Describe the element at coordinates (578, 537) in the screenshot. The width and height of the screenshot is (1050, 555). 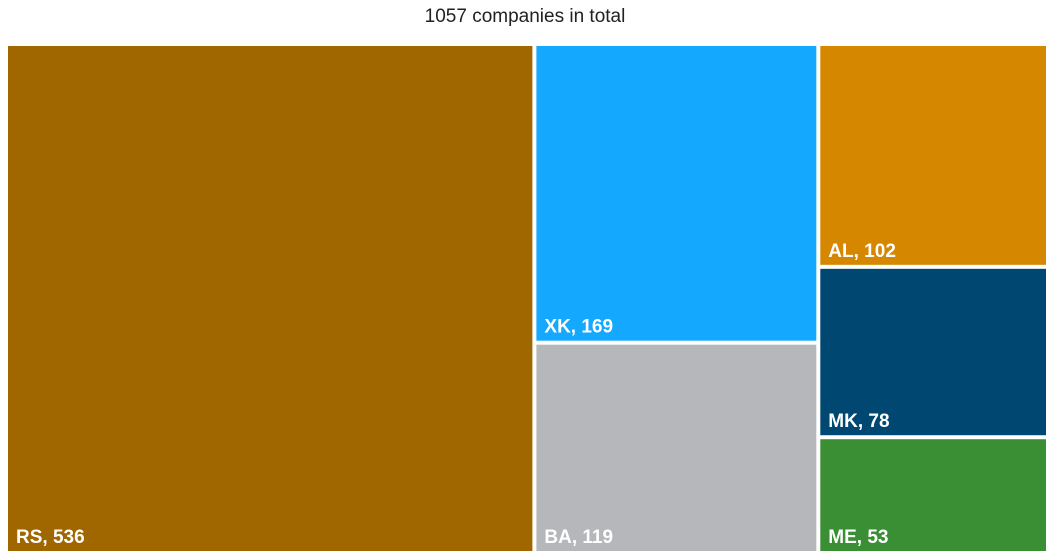
I see `tile-label-ba: BA, 119` at that location.